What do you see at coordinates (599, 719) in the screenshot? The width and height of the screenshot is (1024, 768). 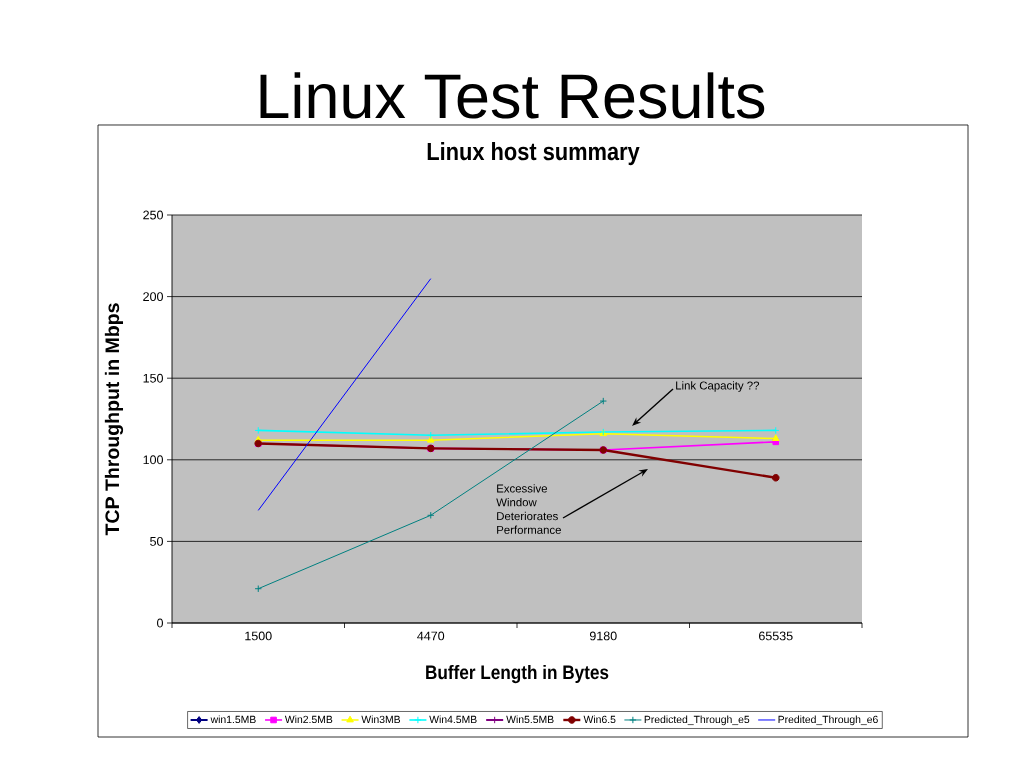 I see `legend-label: Win6.5` at bounding box center [599, 719].